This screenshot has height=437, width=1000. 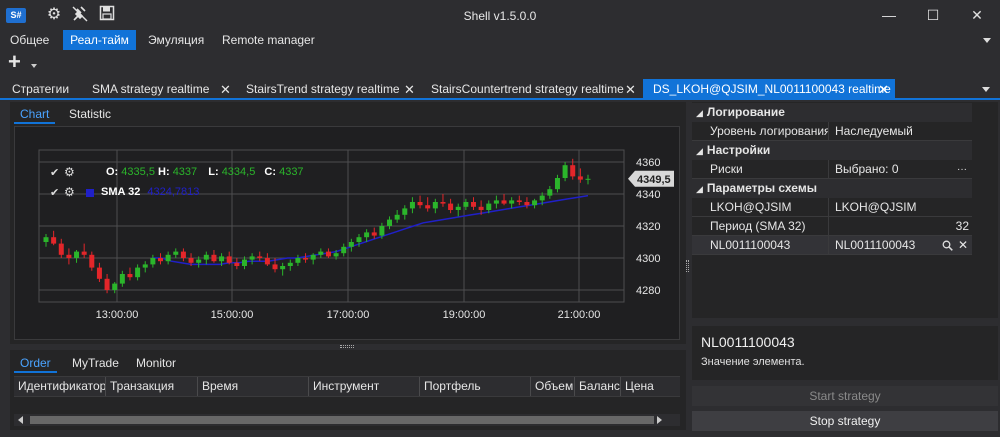 What do you see at coordinates (14, 61) in the screenshot?
I see `add-strategy-button: +` at bounding box center [14, 61].